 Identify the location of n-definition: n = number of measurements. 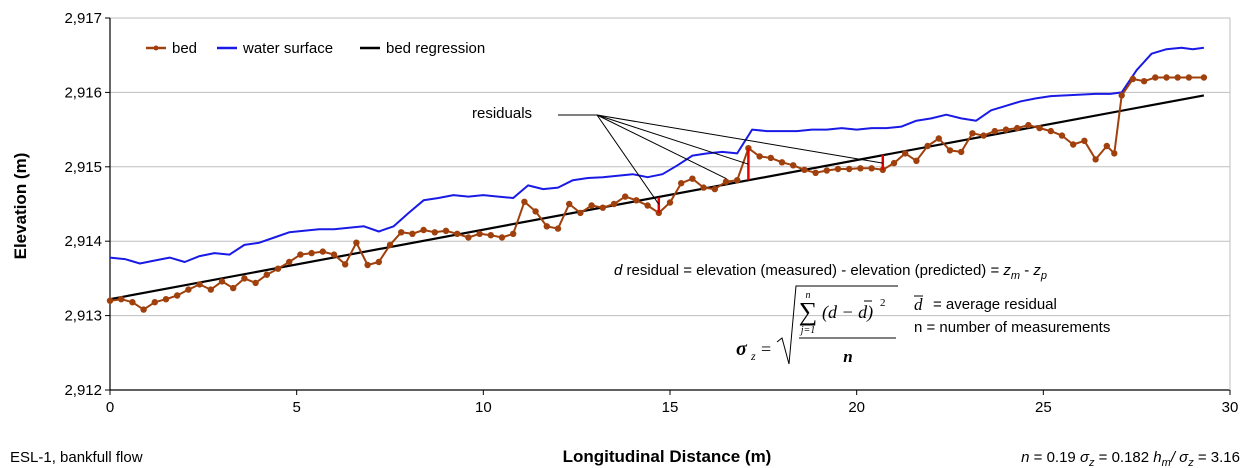
(1012, 327).